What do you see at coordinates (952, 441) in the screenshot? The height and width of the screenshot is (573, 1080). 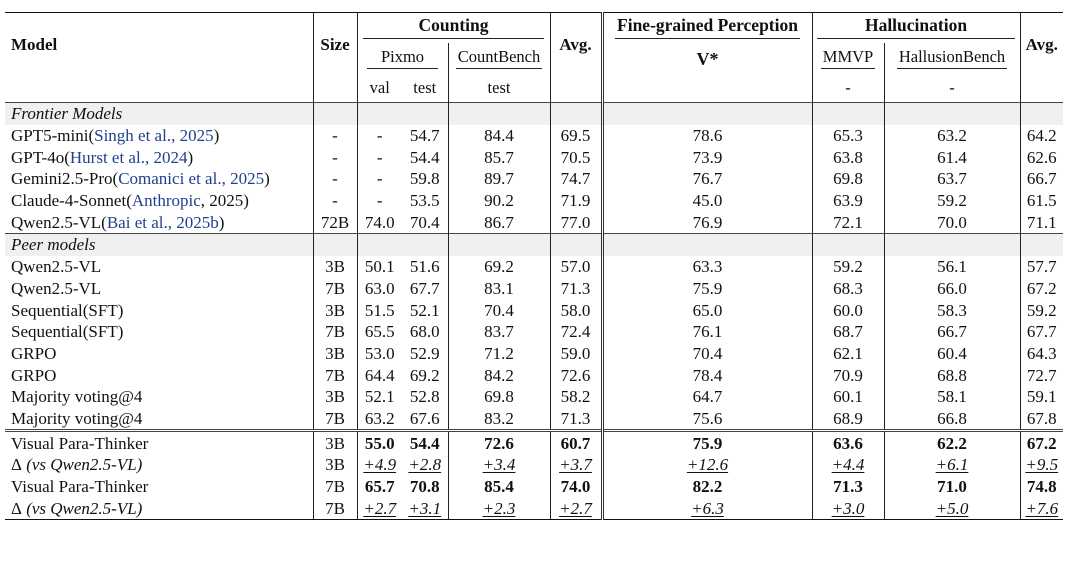 I see `hallusionbench-cell: 62.2` at bounding box center [952, 441].